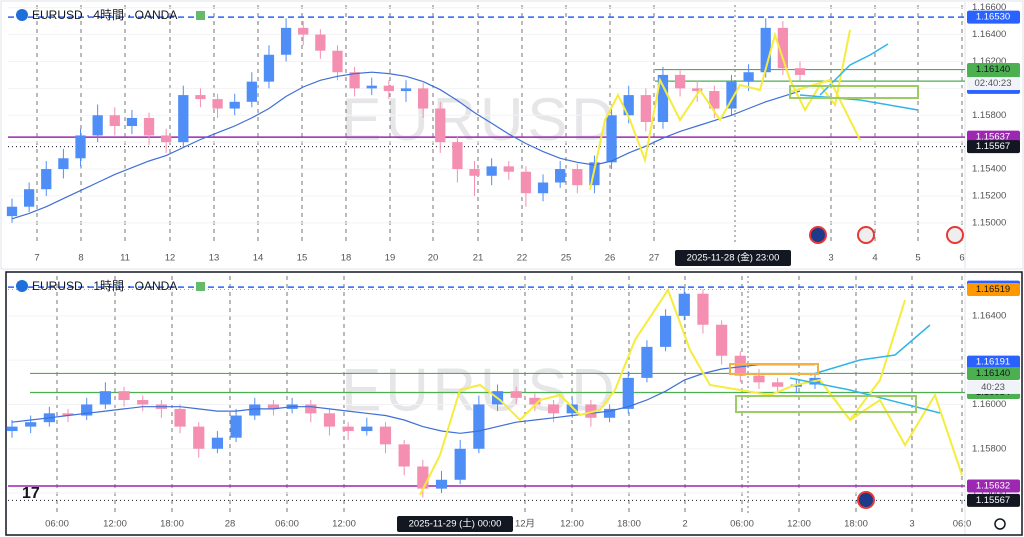 The width and height of the screenshot is (1024, 537). What do you see at coordinates (172, 524) in the screenshot?
I see `x-tick-label: 18:00` at bounding box center [172, 524].